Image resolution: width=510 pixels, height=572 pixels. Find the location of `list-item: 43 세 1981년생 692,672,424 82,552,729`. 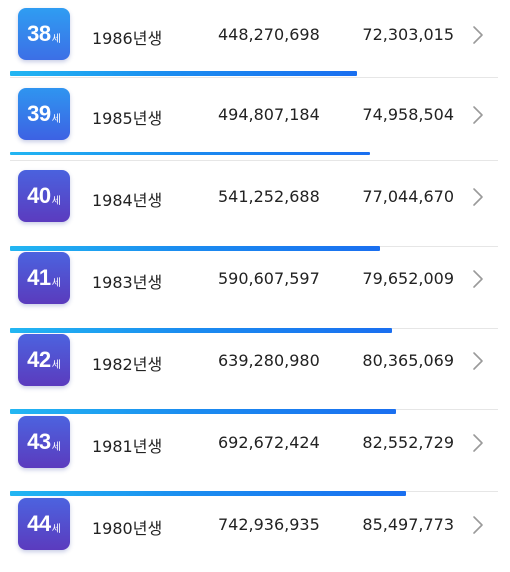

list-item: 43 세 1981년생 692,672,424 82,552,729 is located at coordinates (255, 449).